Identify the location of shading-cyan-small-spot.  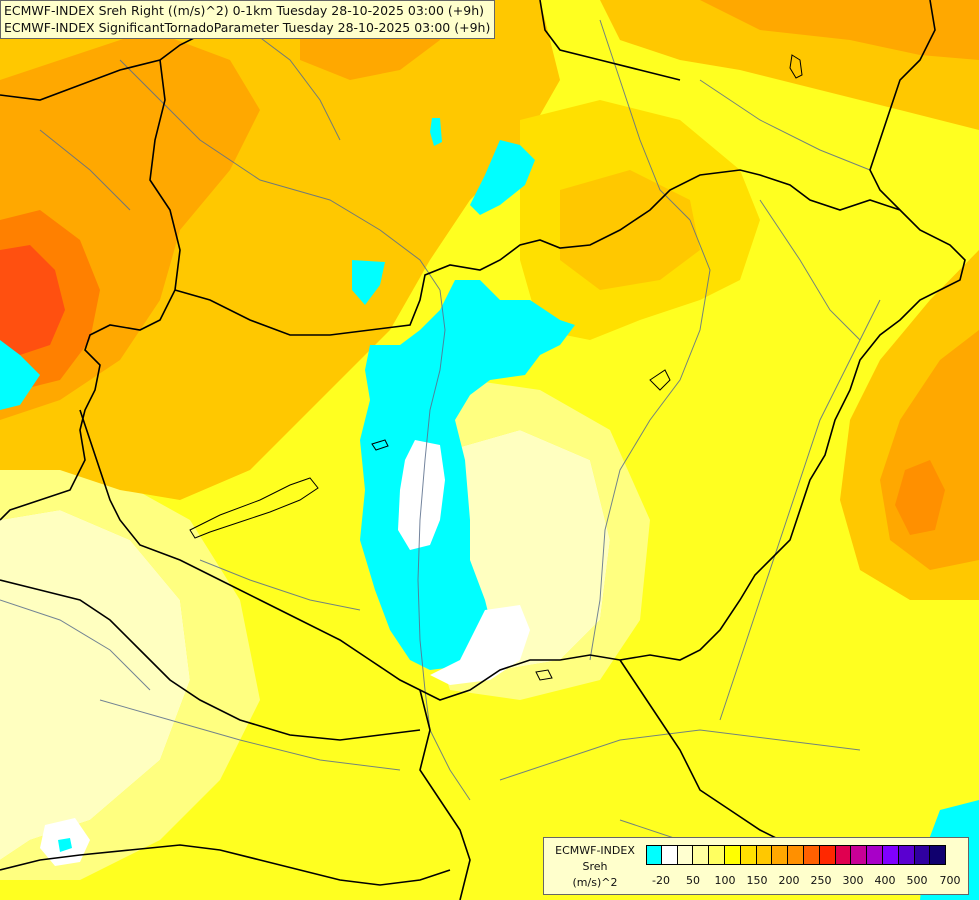
(436, 132).